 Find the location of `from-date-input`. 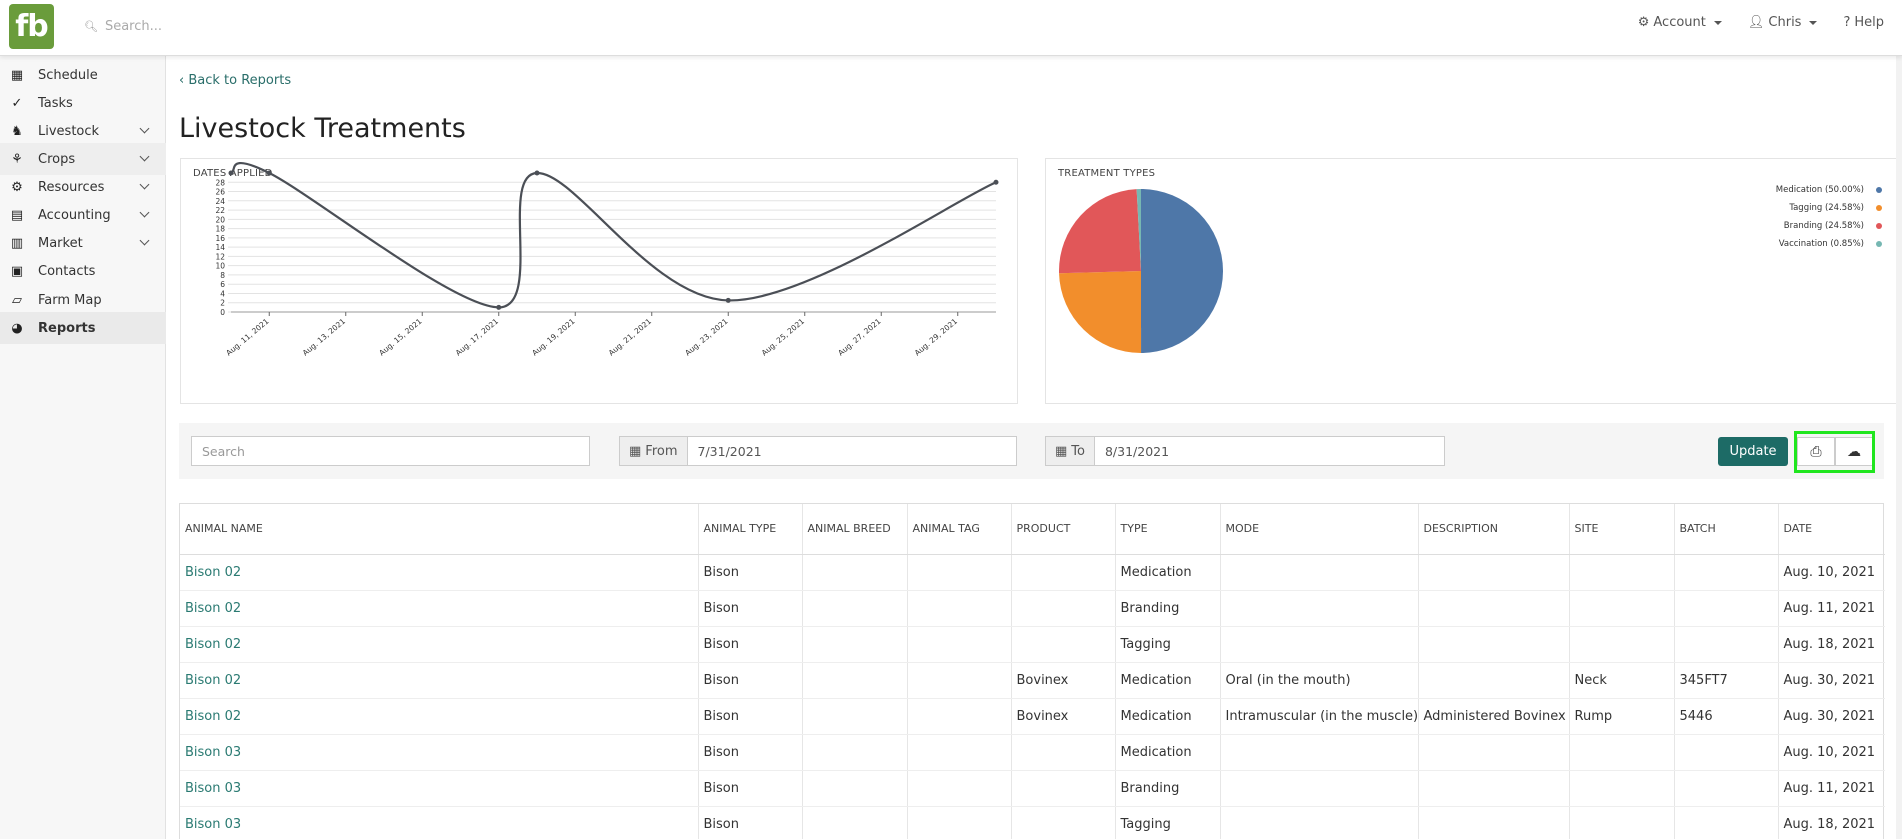

from-date-input is located at coordinates (847, 451).